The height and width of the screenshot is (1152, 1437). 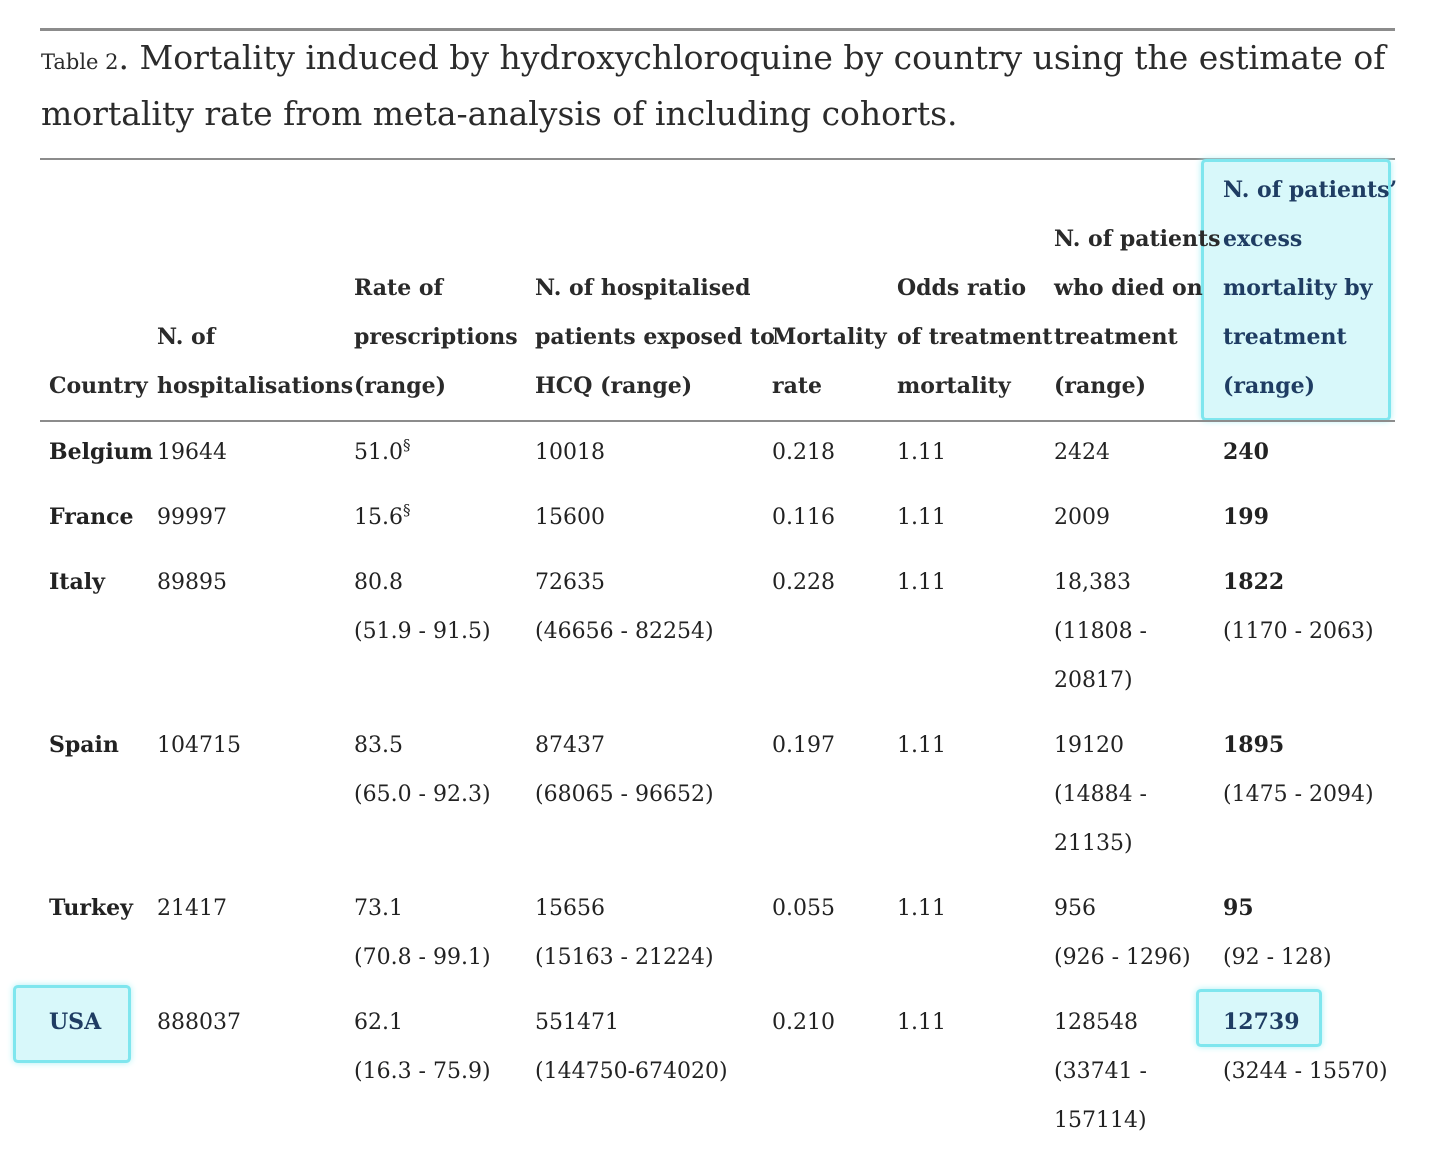 I want to click on header-mortality-rate: Mortality rate, so click(x=829, y=361).